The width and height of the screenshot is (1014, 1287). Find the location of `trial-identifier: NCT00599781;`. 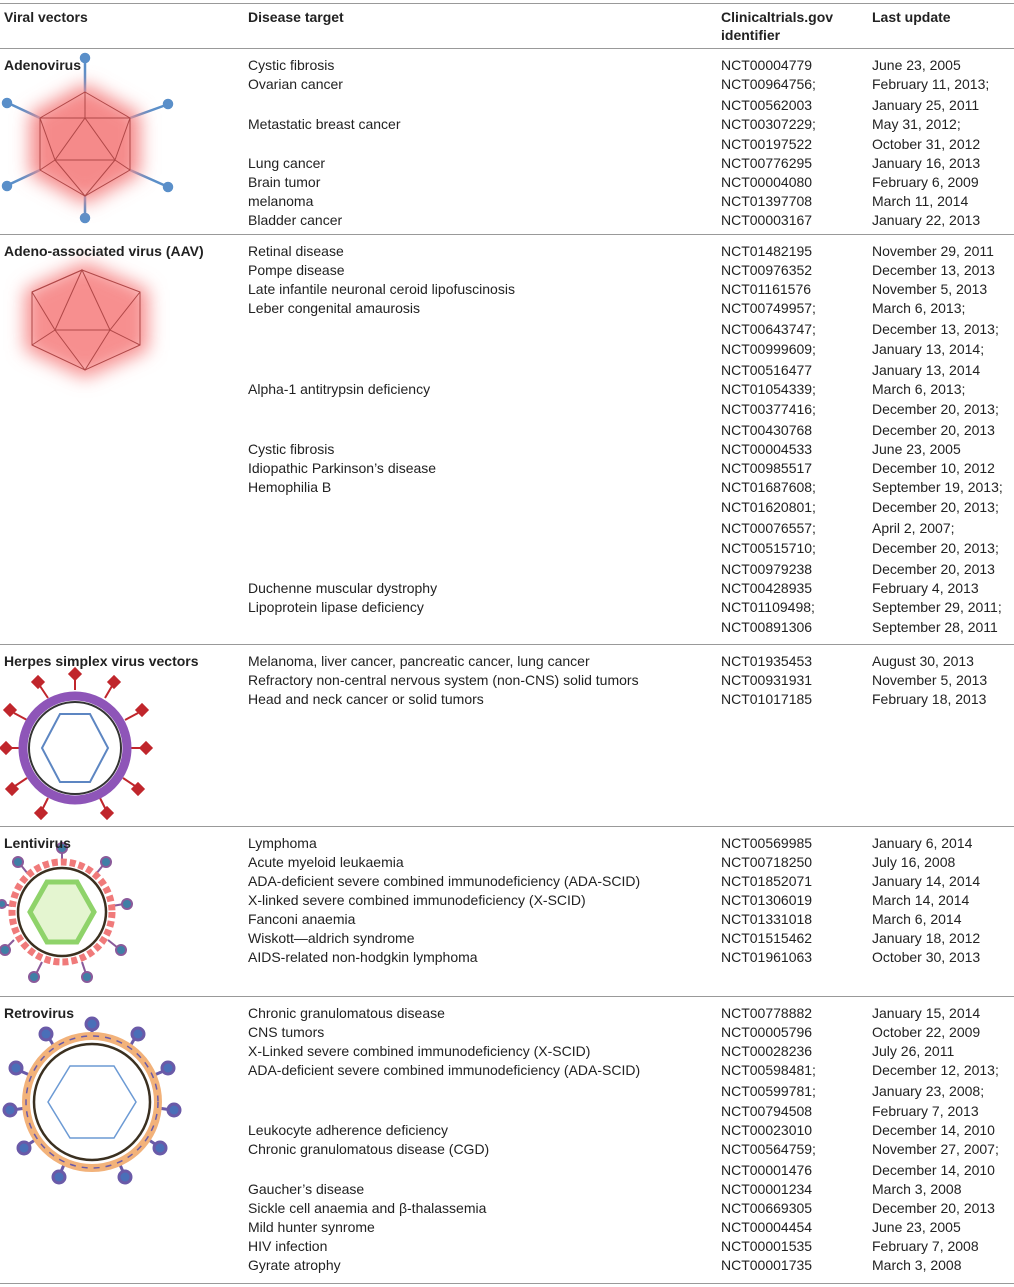

trial-identifier: NCT00599781; is located at coordinates (768, 1090).